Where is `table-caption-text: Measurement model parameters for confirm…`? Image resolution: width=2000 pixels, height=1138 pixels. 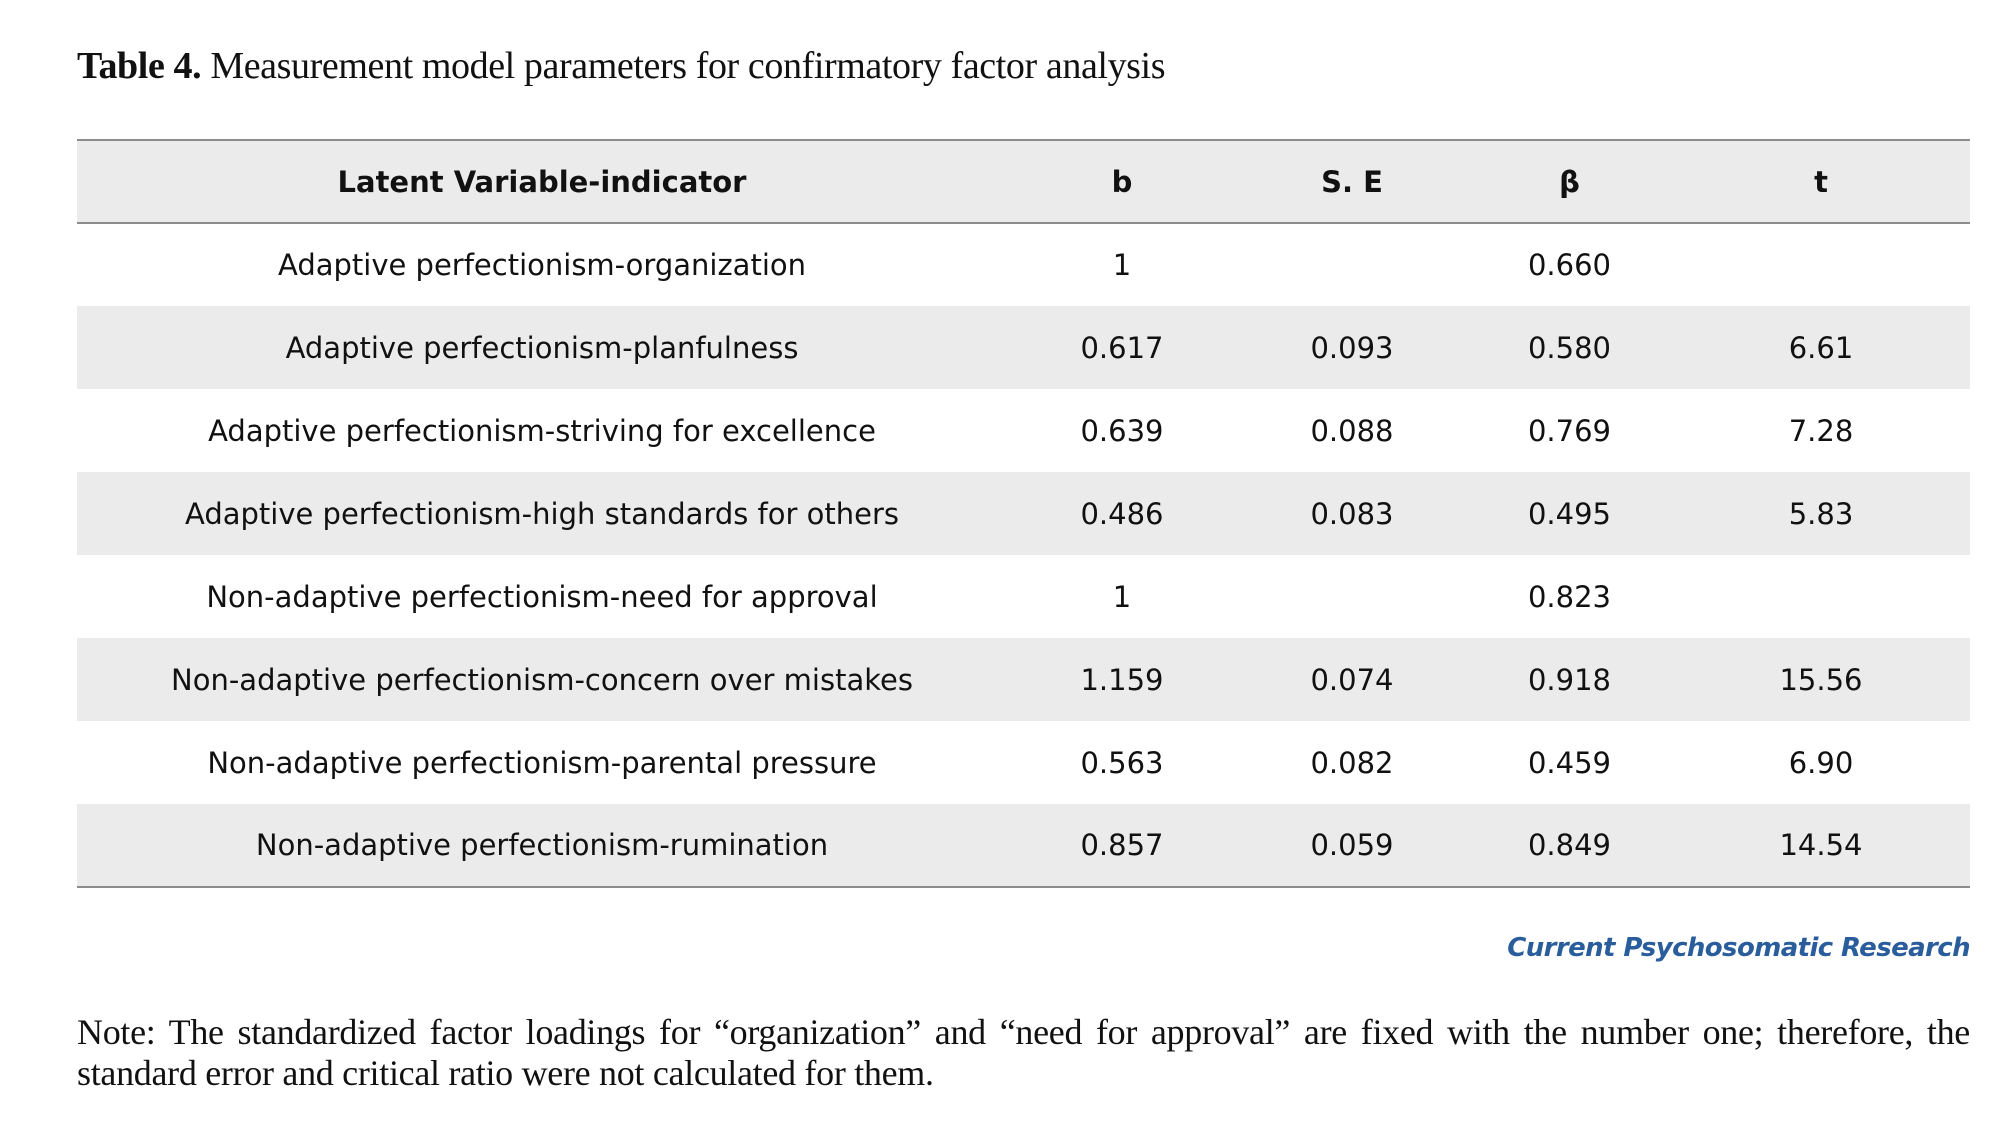 table-caption-text: Measurement model parameters for confirm… is located at coordinates (688, 66).